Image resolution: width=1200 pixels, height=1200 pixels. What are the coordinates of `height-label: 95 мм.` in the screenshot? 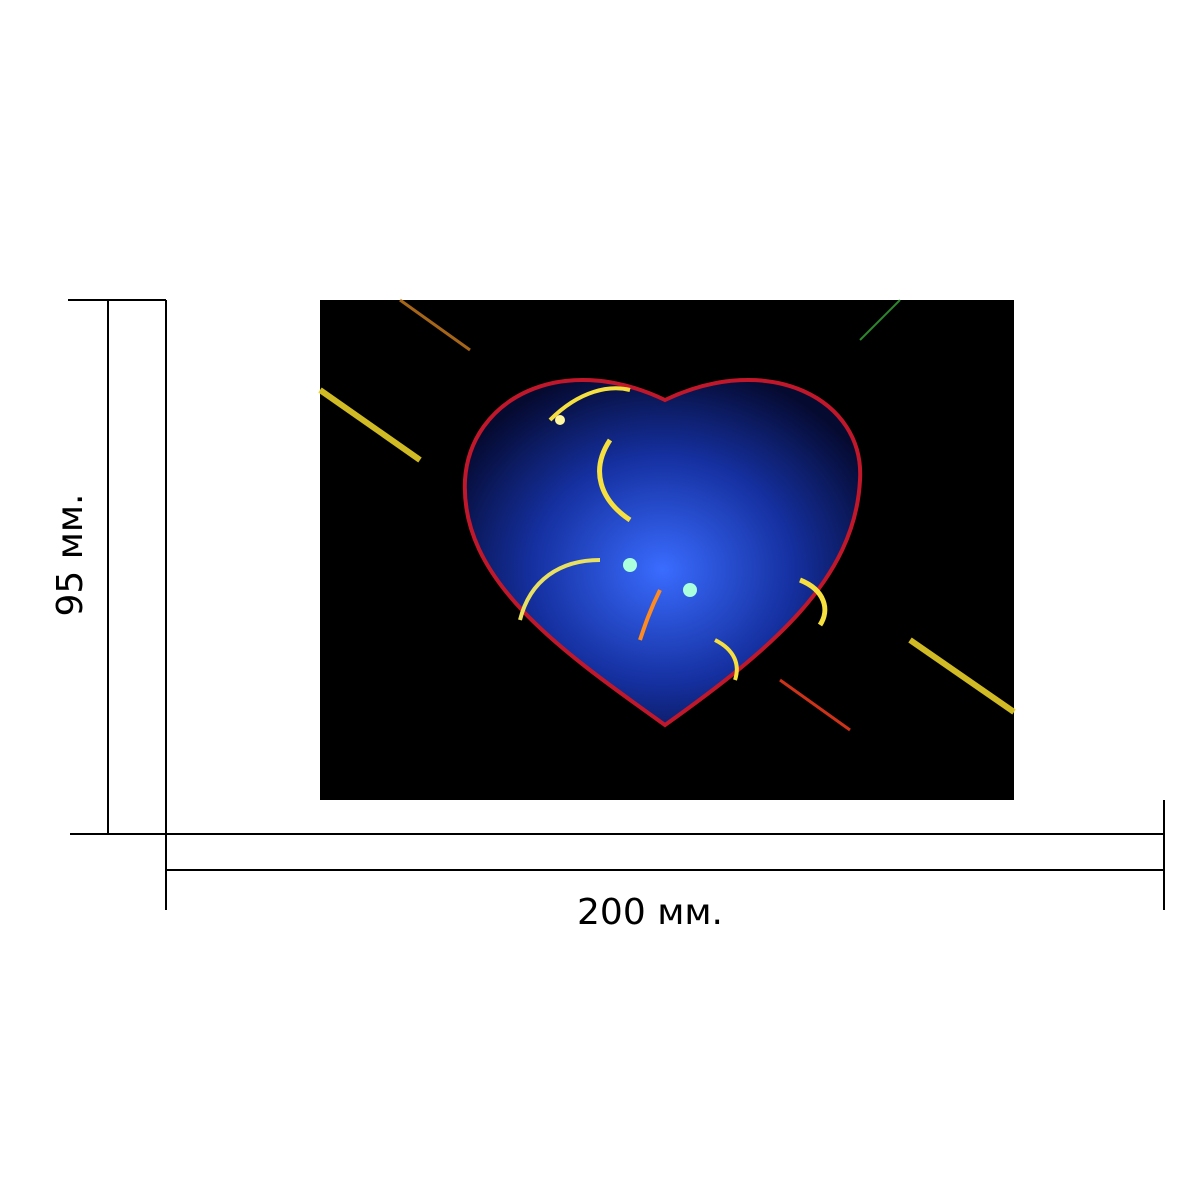 It's located at (70, 554).